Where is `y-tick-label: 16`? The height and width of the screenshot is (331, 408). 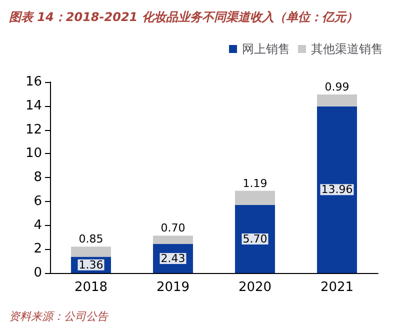
y-tick-label: 16 is located at coordinates (33, 82).